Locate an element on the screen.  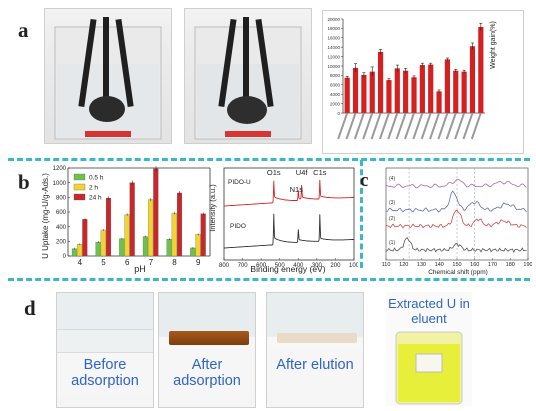
weight-gain-tick-label: 14000 is located at coordinates (333, 47).